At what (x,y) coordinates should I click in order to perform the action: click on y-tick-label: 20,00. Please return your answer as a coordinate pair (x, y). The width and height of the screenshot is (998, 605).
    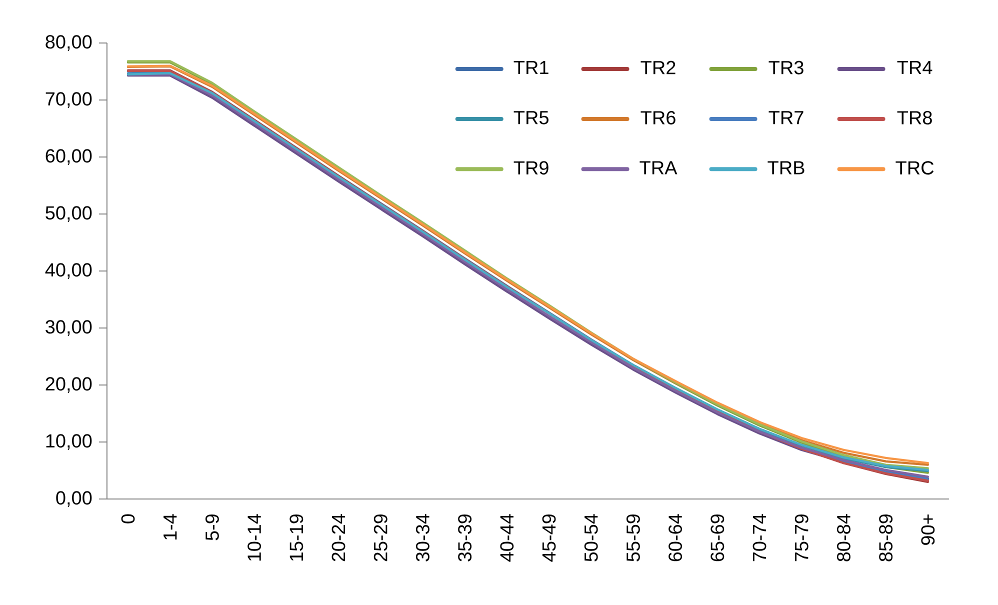
    Looking at the image, I should click on (69, 385).